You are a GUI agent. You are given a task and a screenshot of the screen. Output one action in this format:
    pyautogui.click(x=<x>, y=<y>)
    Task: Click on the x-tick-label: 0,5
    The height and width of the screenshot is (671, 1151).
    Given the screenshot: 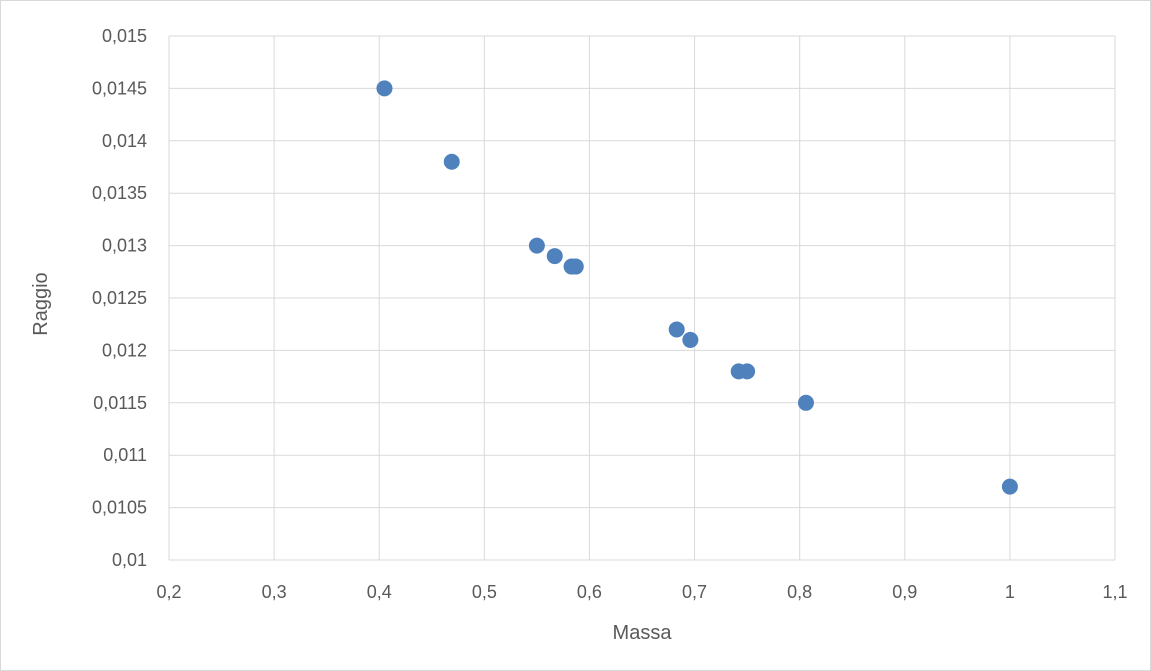 What is the action you would take?
    pyautogui.click(x=484, y=592)
    